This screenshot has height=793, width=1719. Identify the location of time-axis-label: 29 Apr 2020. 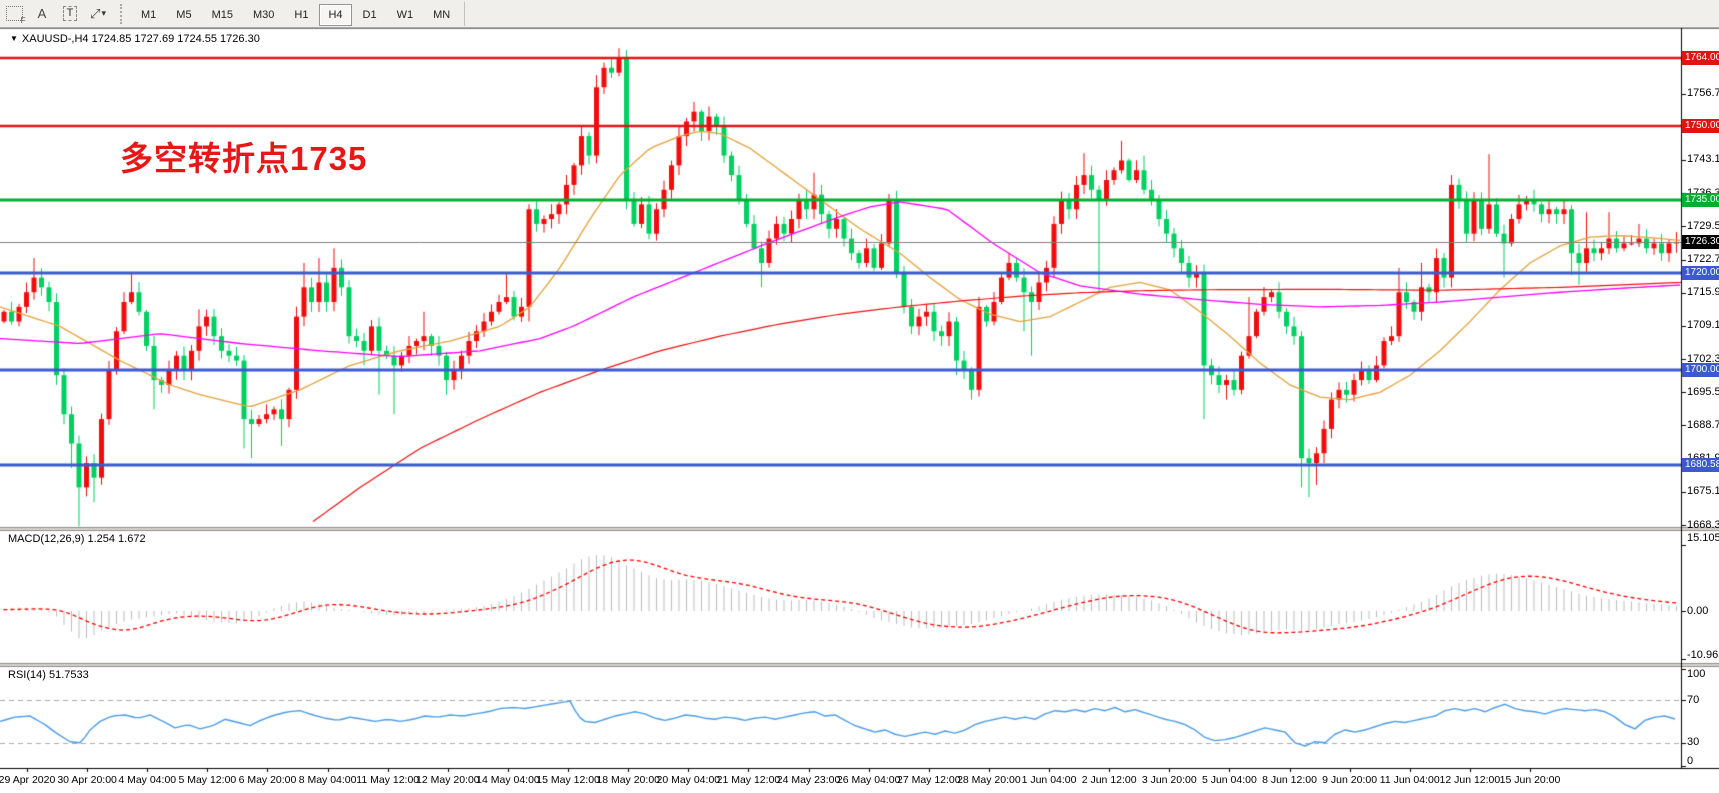
(28, 780).